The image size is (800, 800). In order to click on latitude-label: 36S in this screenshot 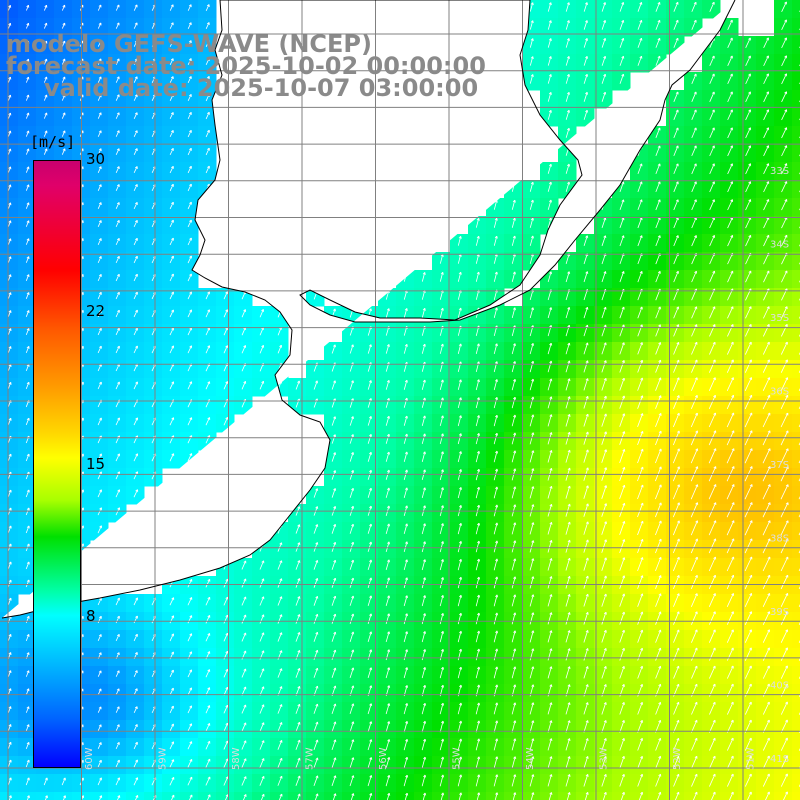, I will do `click(779, 392)`.